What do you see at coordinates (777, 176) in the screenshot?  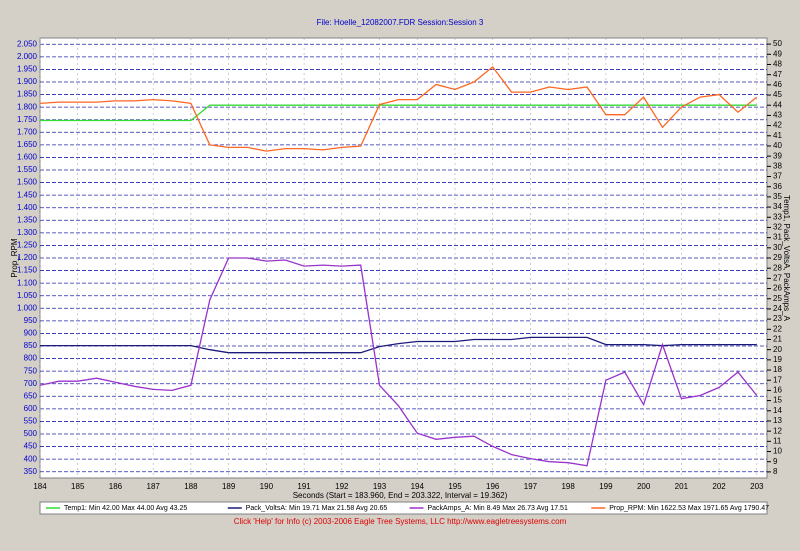 I see `y2-tick-label: 37` at bounding box center [777, 176].